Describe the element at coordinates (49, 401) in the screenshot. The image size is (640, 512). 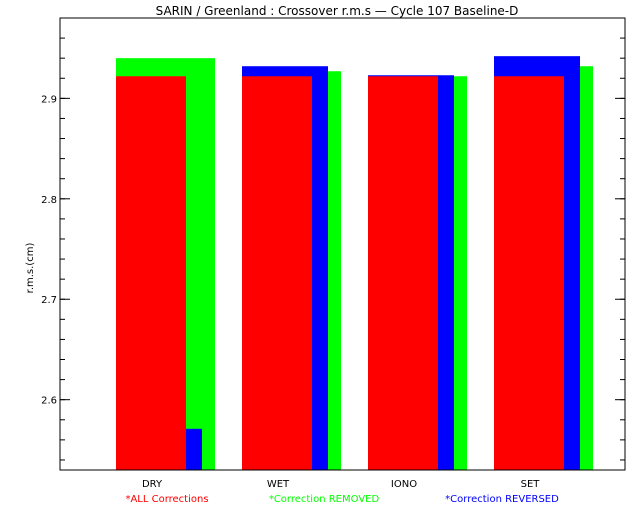
I see `y-tick-label: 2.6` at that location.